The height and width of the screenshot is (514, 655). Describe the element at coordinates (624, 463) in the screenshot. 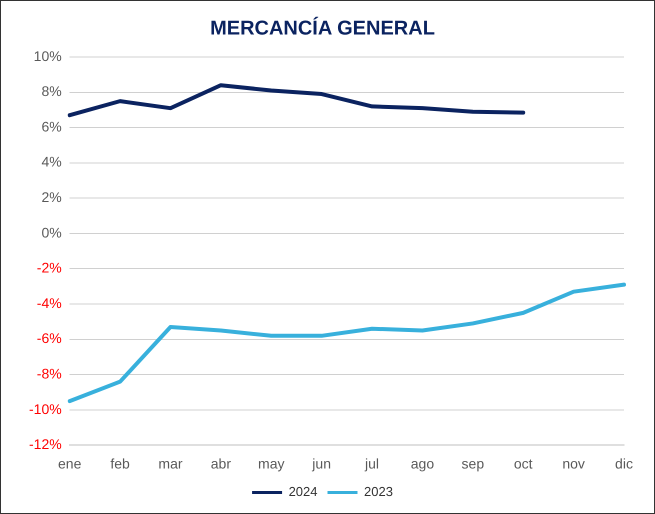

I see `x-tick-label: dic` at that location.